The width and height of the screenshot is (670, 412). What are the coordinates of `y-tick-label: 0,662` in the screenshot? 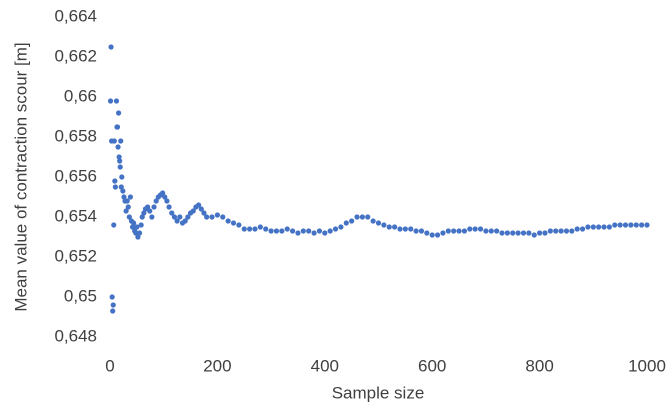 It's located at (75, 55).